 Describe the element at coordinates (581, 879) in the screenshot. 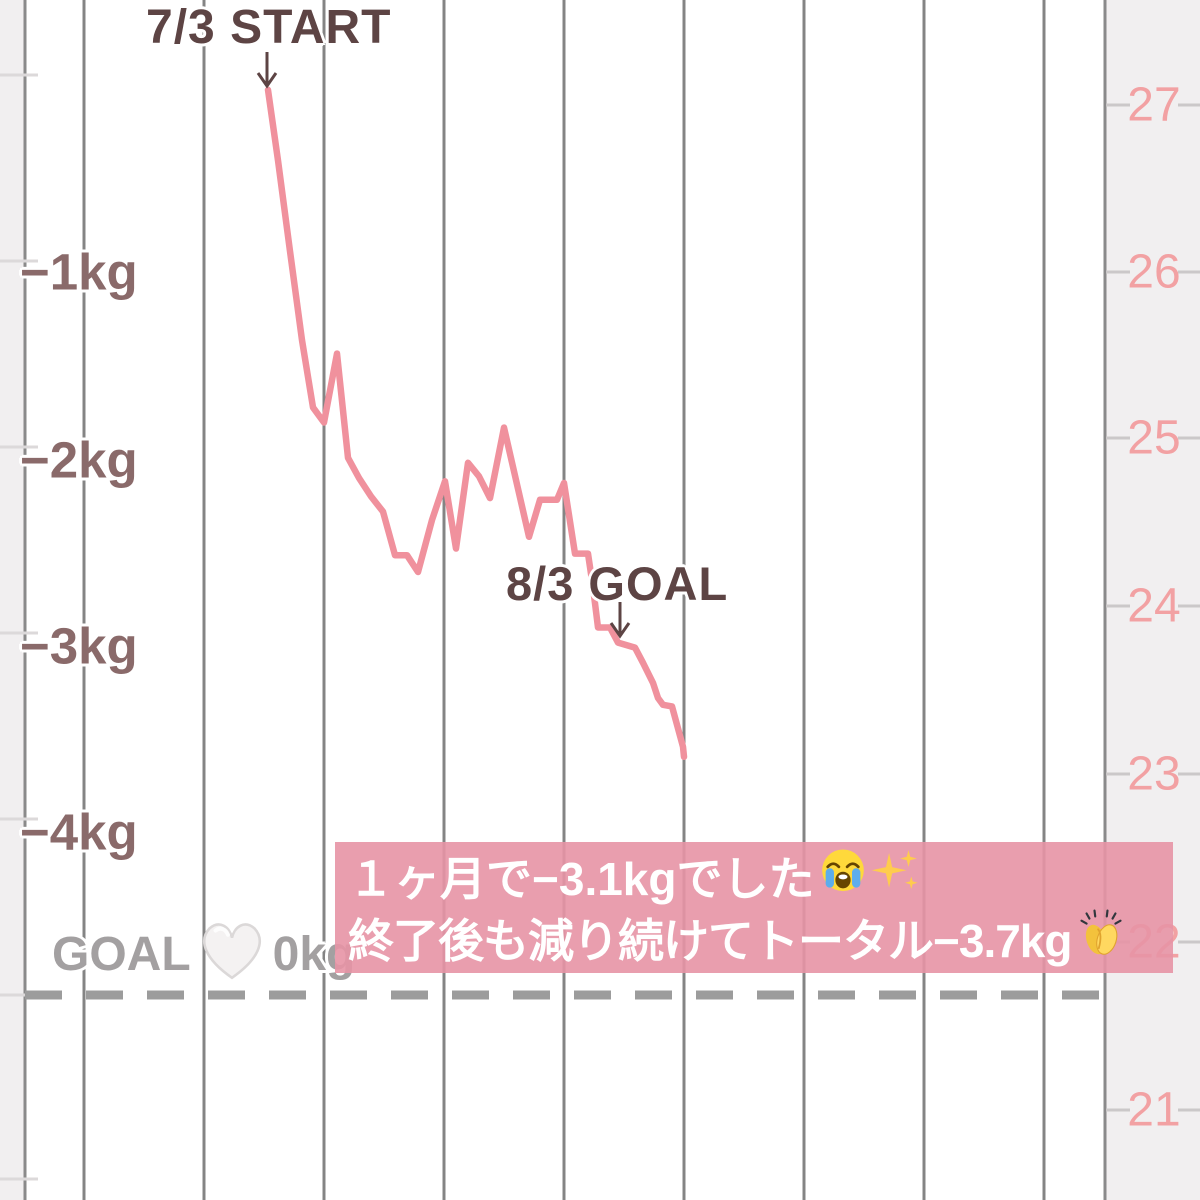

I see `result-banner-line1-text: １ヶ月で−3.1kgでした` at that location.